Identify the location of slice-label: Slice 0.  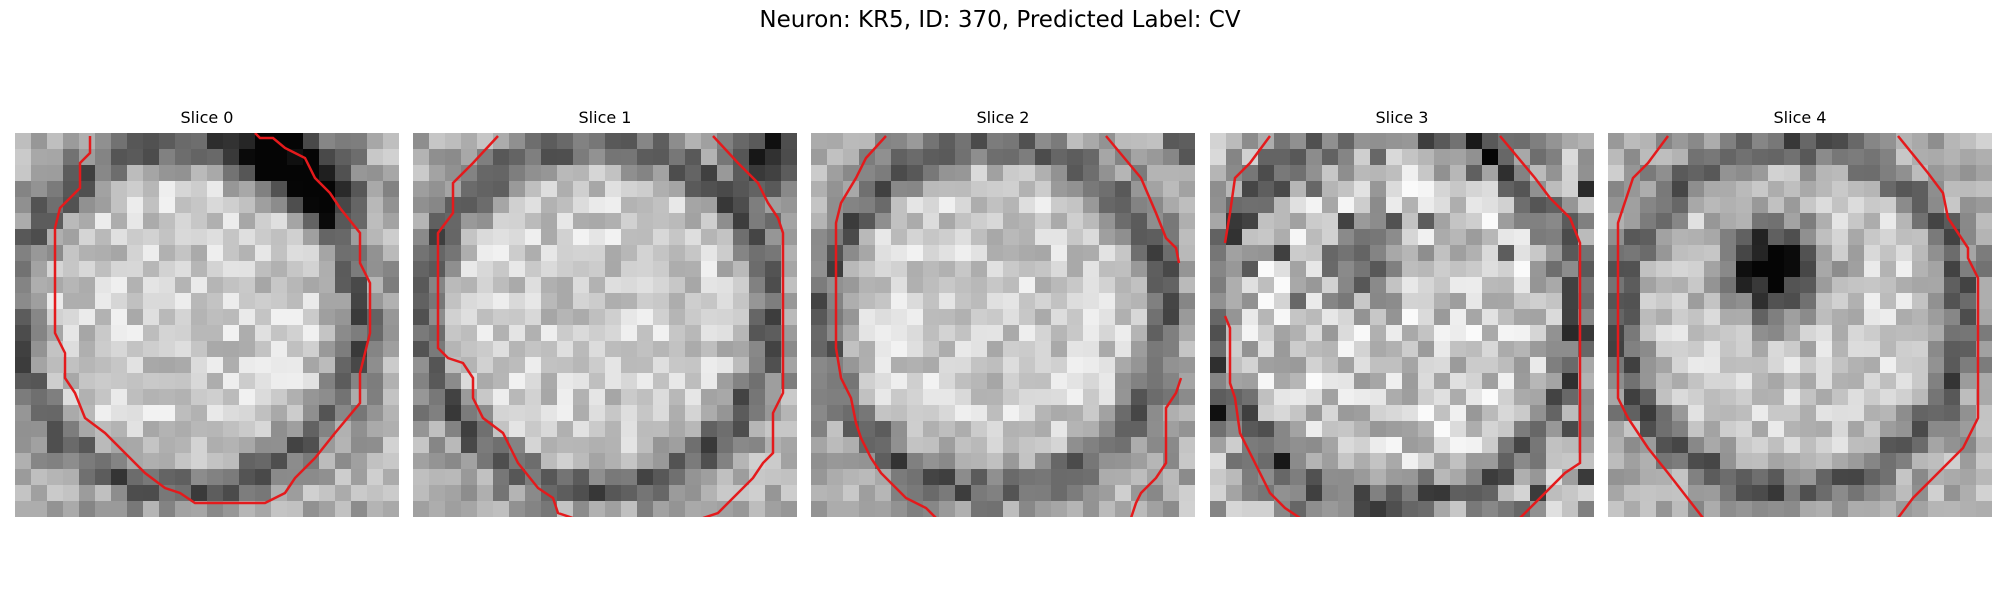
(207, 117).